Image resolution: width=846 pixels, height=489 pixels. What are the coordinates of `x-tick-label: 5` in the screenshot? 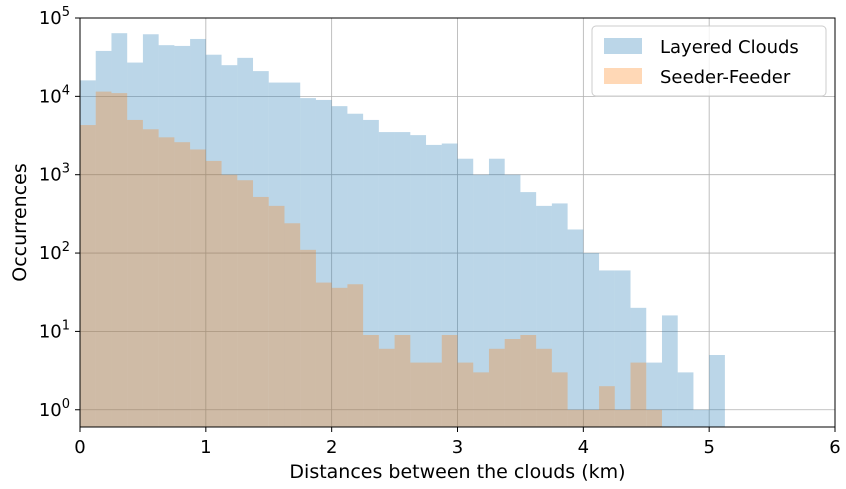 It's located at (708, 447).